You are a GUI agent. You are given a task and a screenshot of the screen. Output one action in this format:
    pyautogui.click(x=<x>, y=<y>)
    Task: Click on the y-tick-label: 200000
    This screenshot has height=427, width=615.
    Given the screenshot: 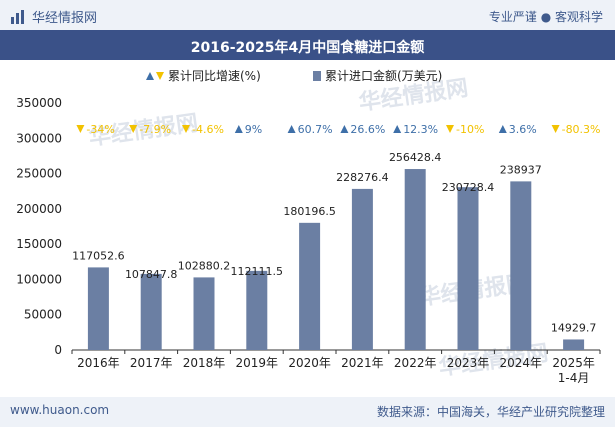 What is the action you would take?
    pyautogui.click(x=39, y=209)
    